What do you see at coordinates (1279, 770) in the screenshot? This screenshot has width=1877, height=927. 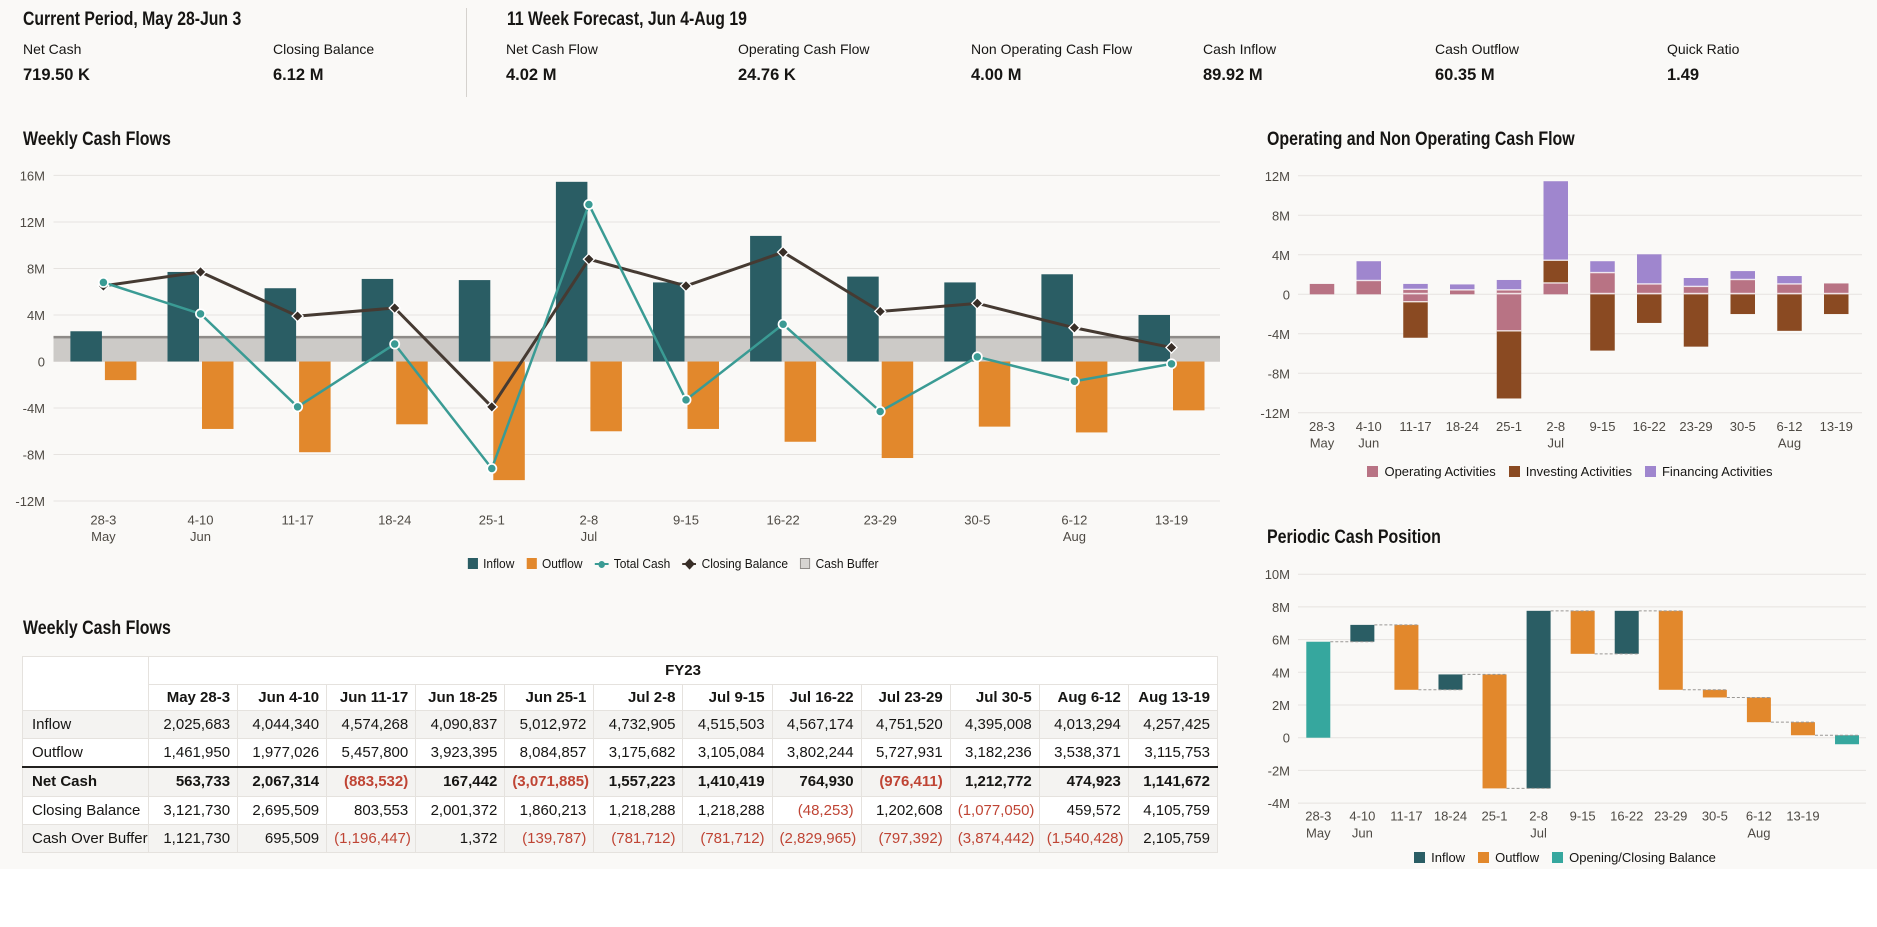 I see `svg-text: -2M` at bounding box center [1279, 770].